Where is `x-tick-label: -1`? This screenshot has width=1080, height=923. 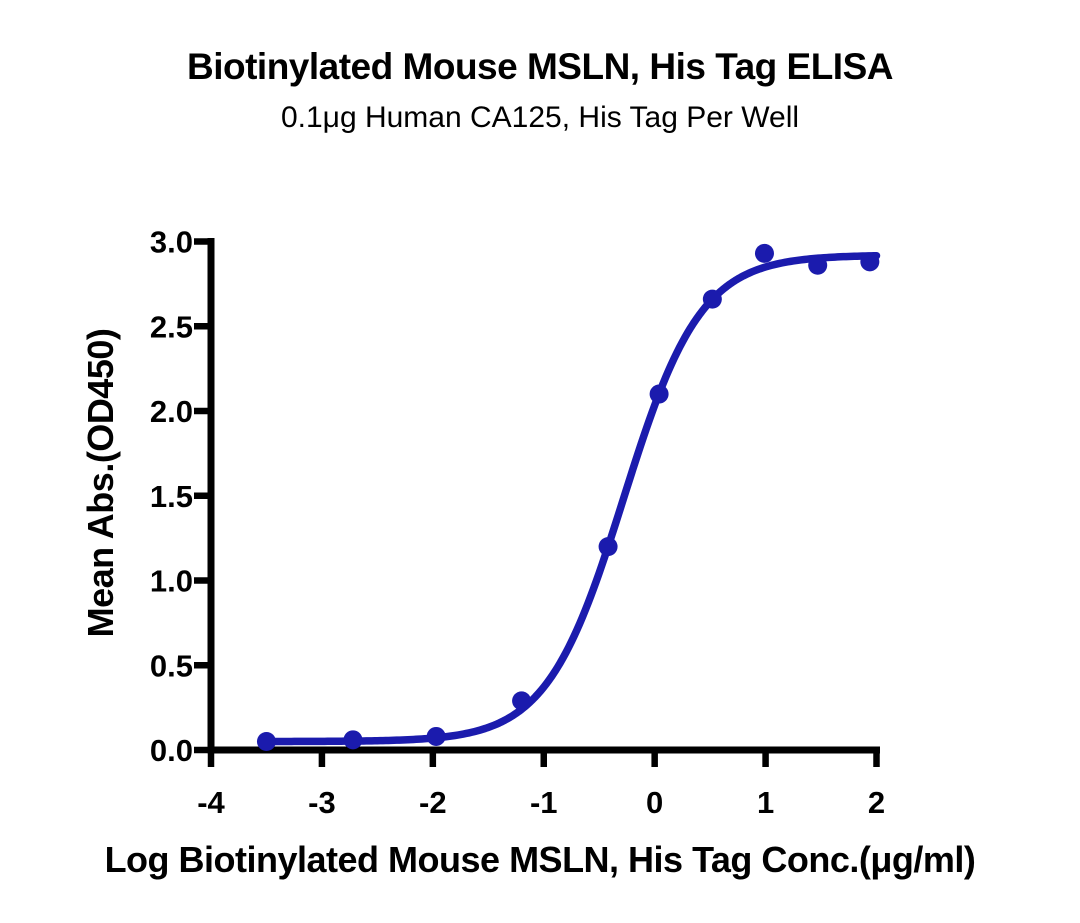
x-tick-label: -1 is located at coordinates (544, 802).